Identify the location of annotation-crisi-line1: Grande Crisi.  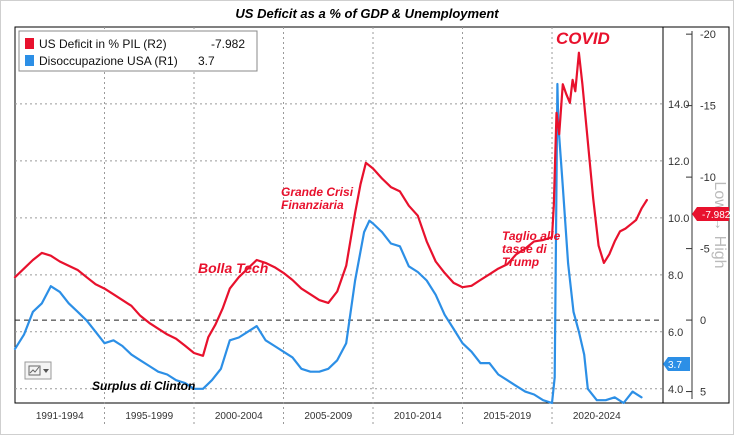
(317, 192).